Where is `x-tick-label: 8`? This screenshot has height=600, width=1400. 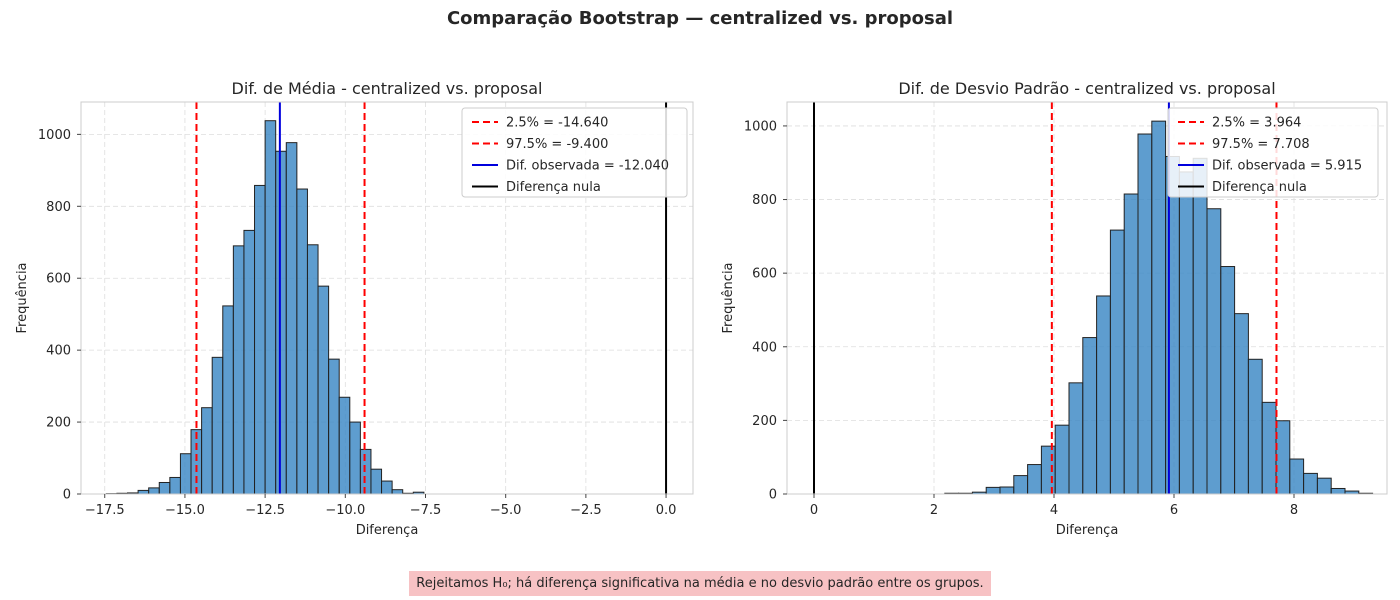 x-tick-label: 8 is located at coordinates (1294, 510).